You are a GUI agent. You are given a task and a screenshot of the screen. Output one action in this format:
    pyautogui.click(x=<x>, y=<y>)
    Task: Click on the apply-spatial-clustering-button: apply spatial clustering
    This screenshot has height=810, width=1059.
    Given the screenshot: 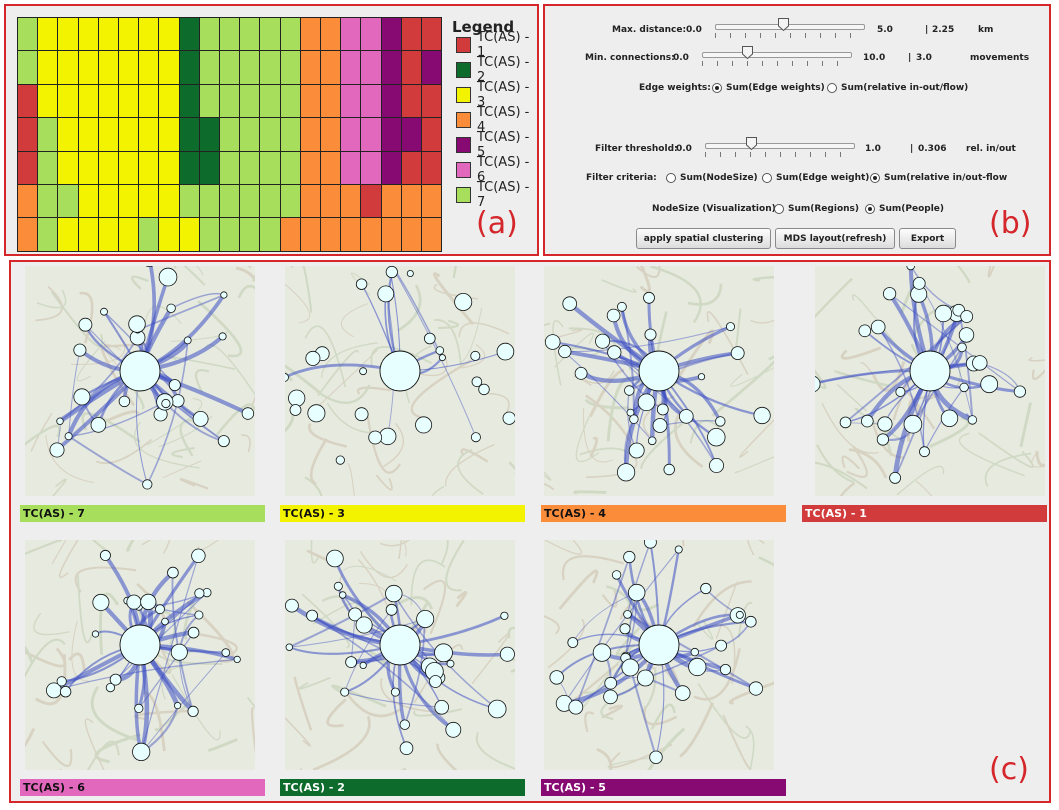 What is the action you would take?
    pyautogui.click(x=703, y=238)
    